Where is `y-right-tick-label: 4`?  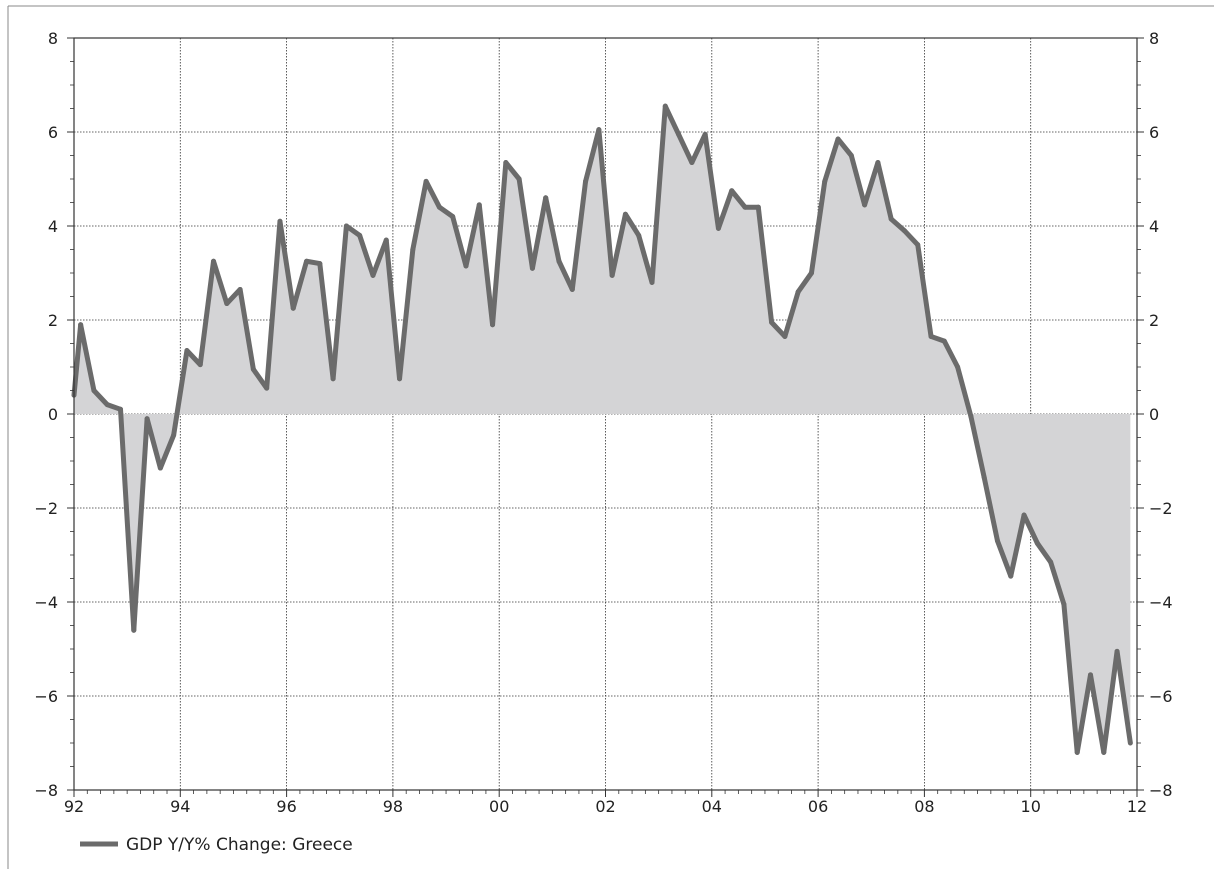 y-right-tick-label: 4 is located at coordinates (1154, 226).